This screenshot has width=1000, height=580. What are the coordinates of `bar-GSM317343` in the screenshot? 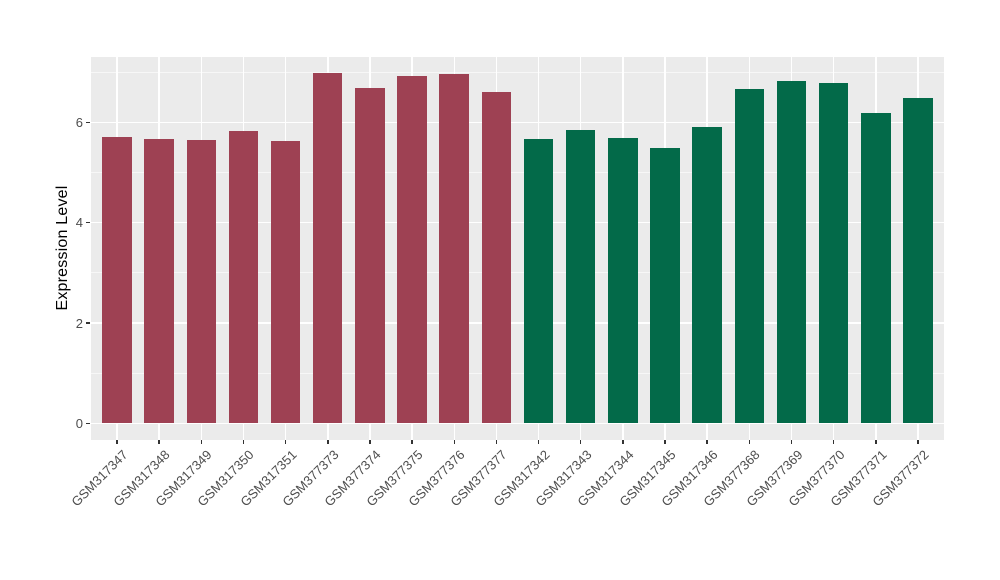 It's located at (580, 277).